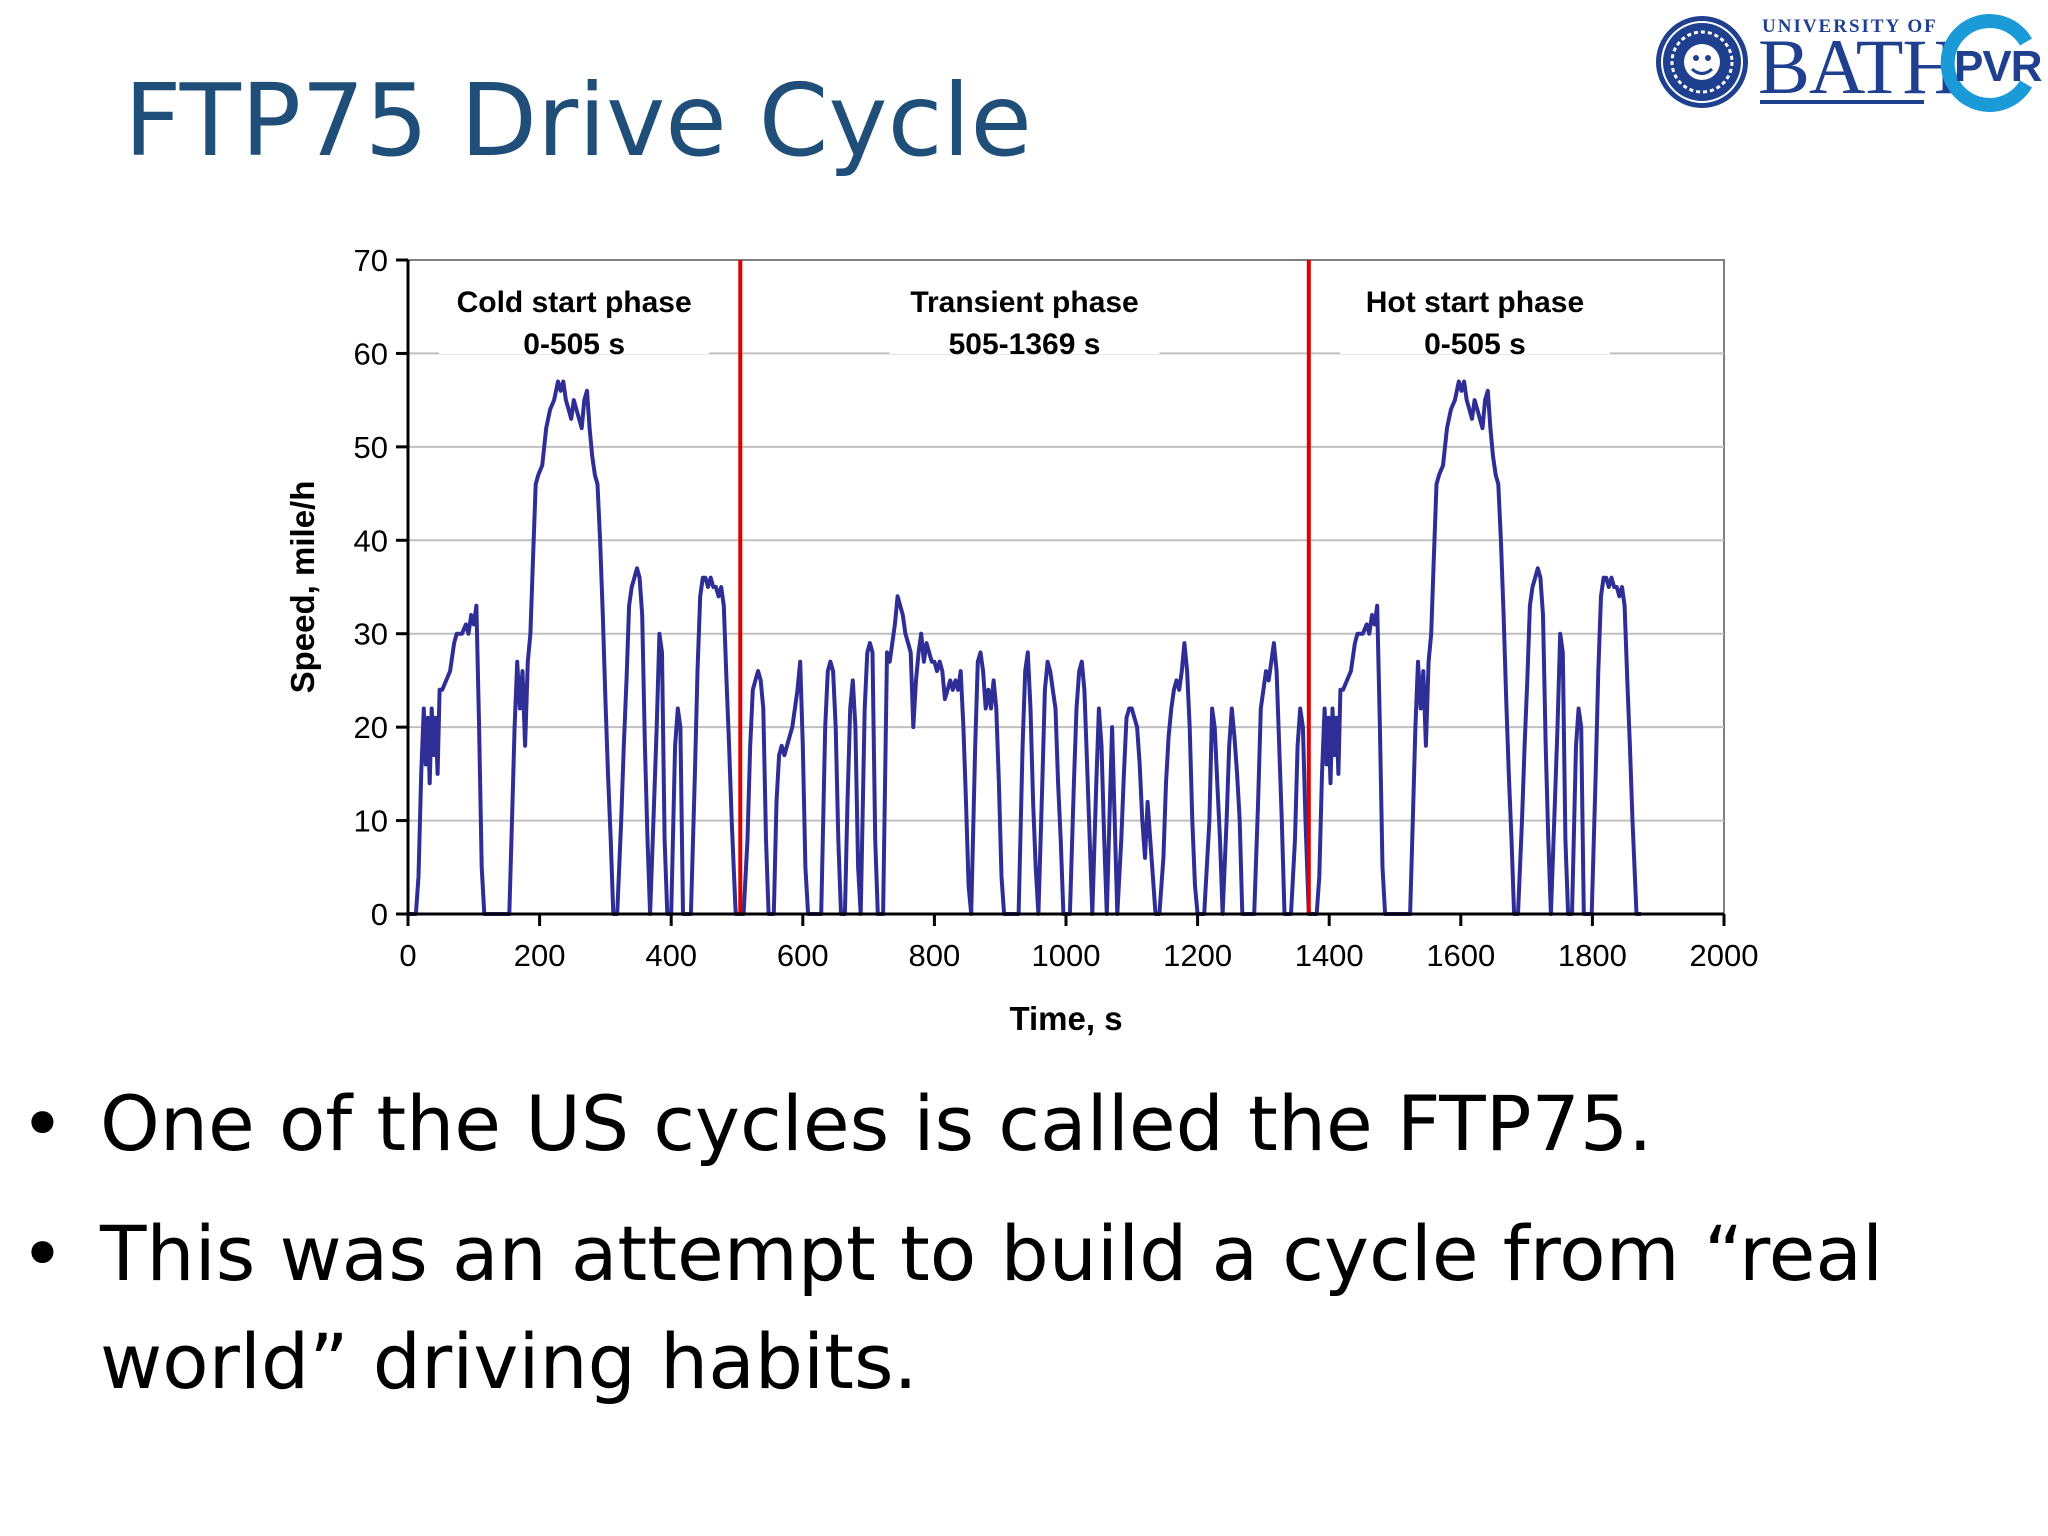  I want to click on phase-range-label: 505-1369 s, so click(1025, 344).